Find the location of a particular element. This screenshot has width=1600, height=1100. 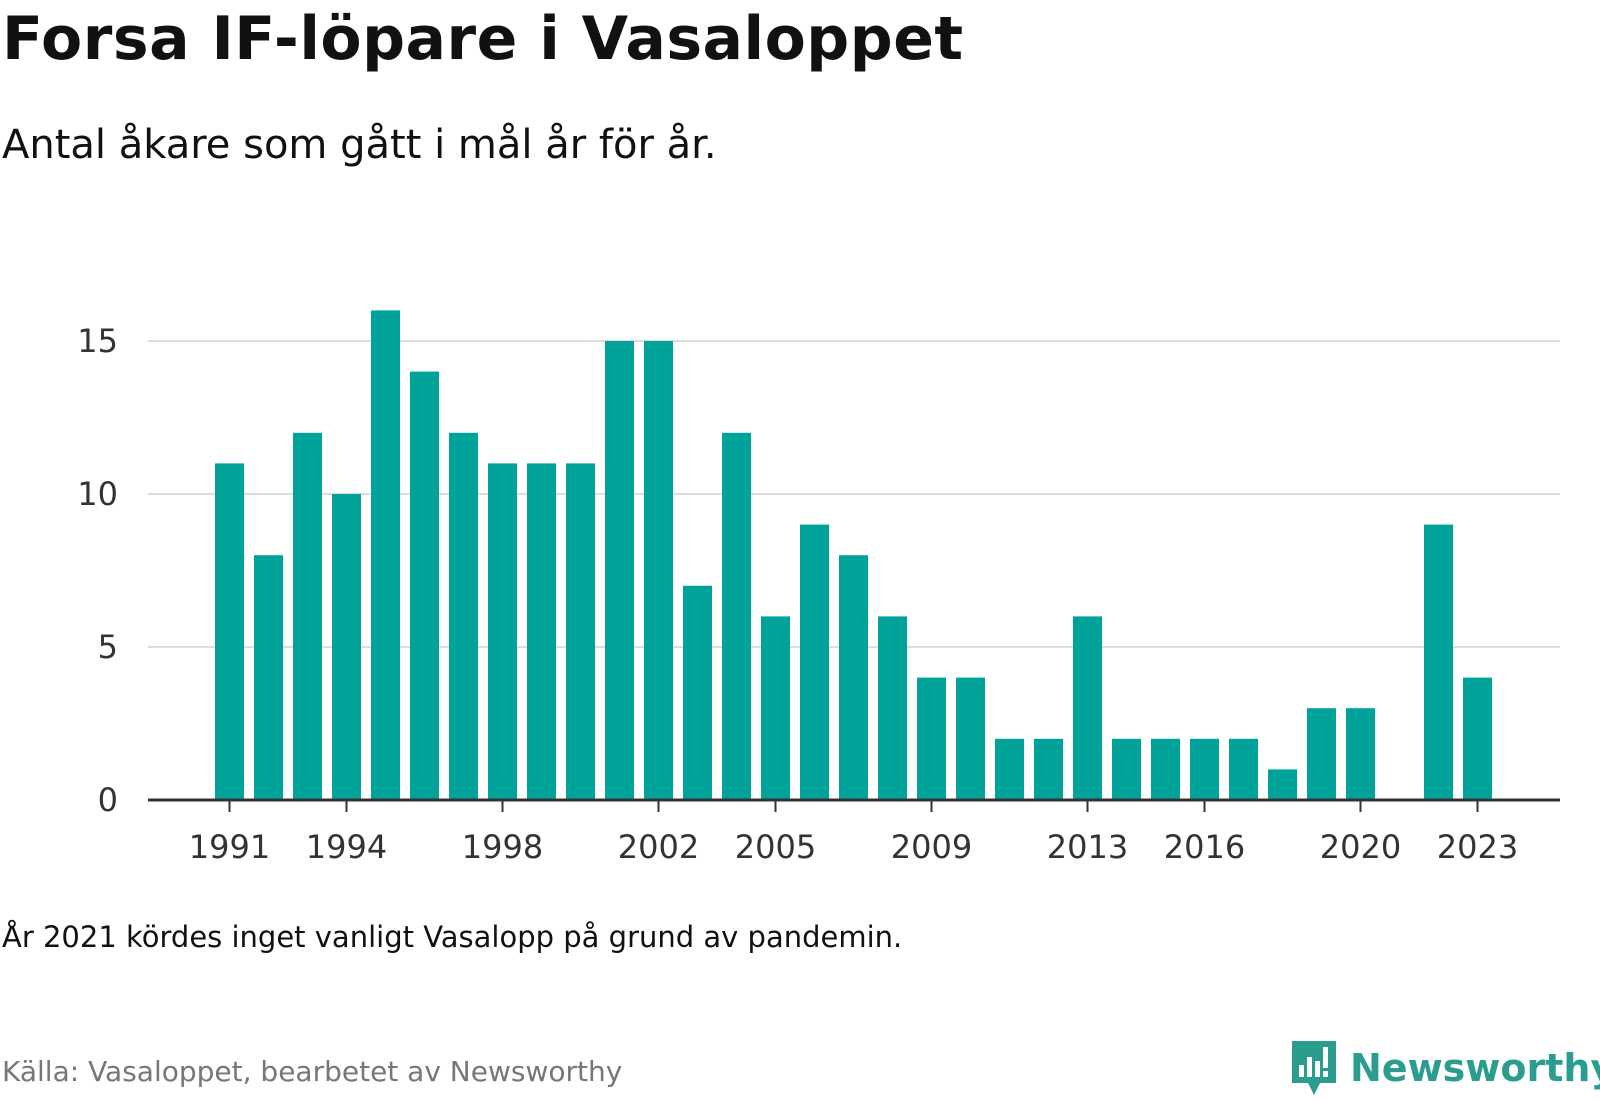

newsworthy-logo-icon is located at coordinates (1314, 1068).